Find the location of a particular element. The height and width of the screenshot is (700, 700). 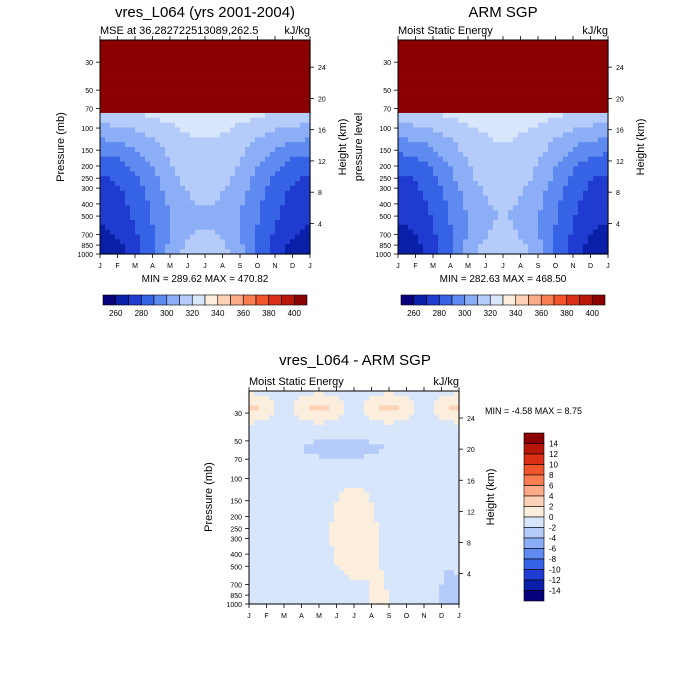

panel-arm-title: ARM SGP is located at coordinates (502, 12).